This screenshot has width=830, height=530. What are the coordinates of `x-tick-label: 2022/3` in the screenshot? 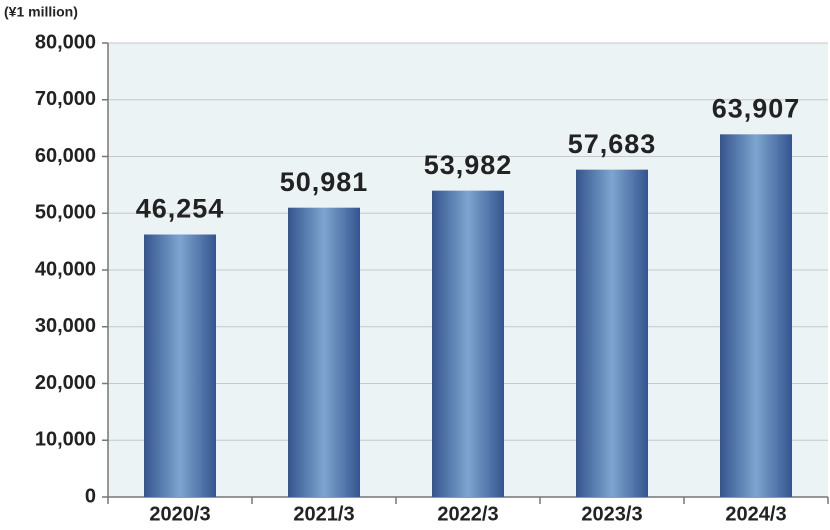 It's located at (467, 514).